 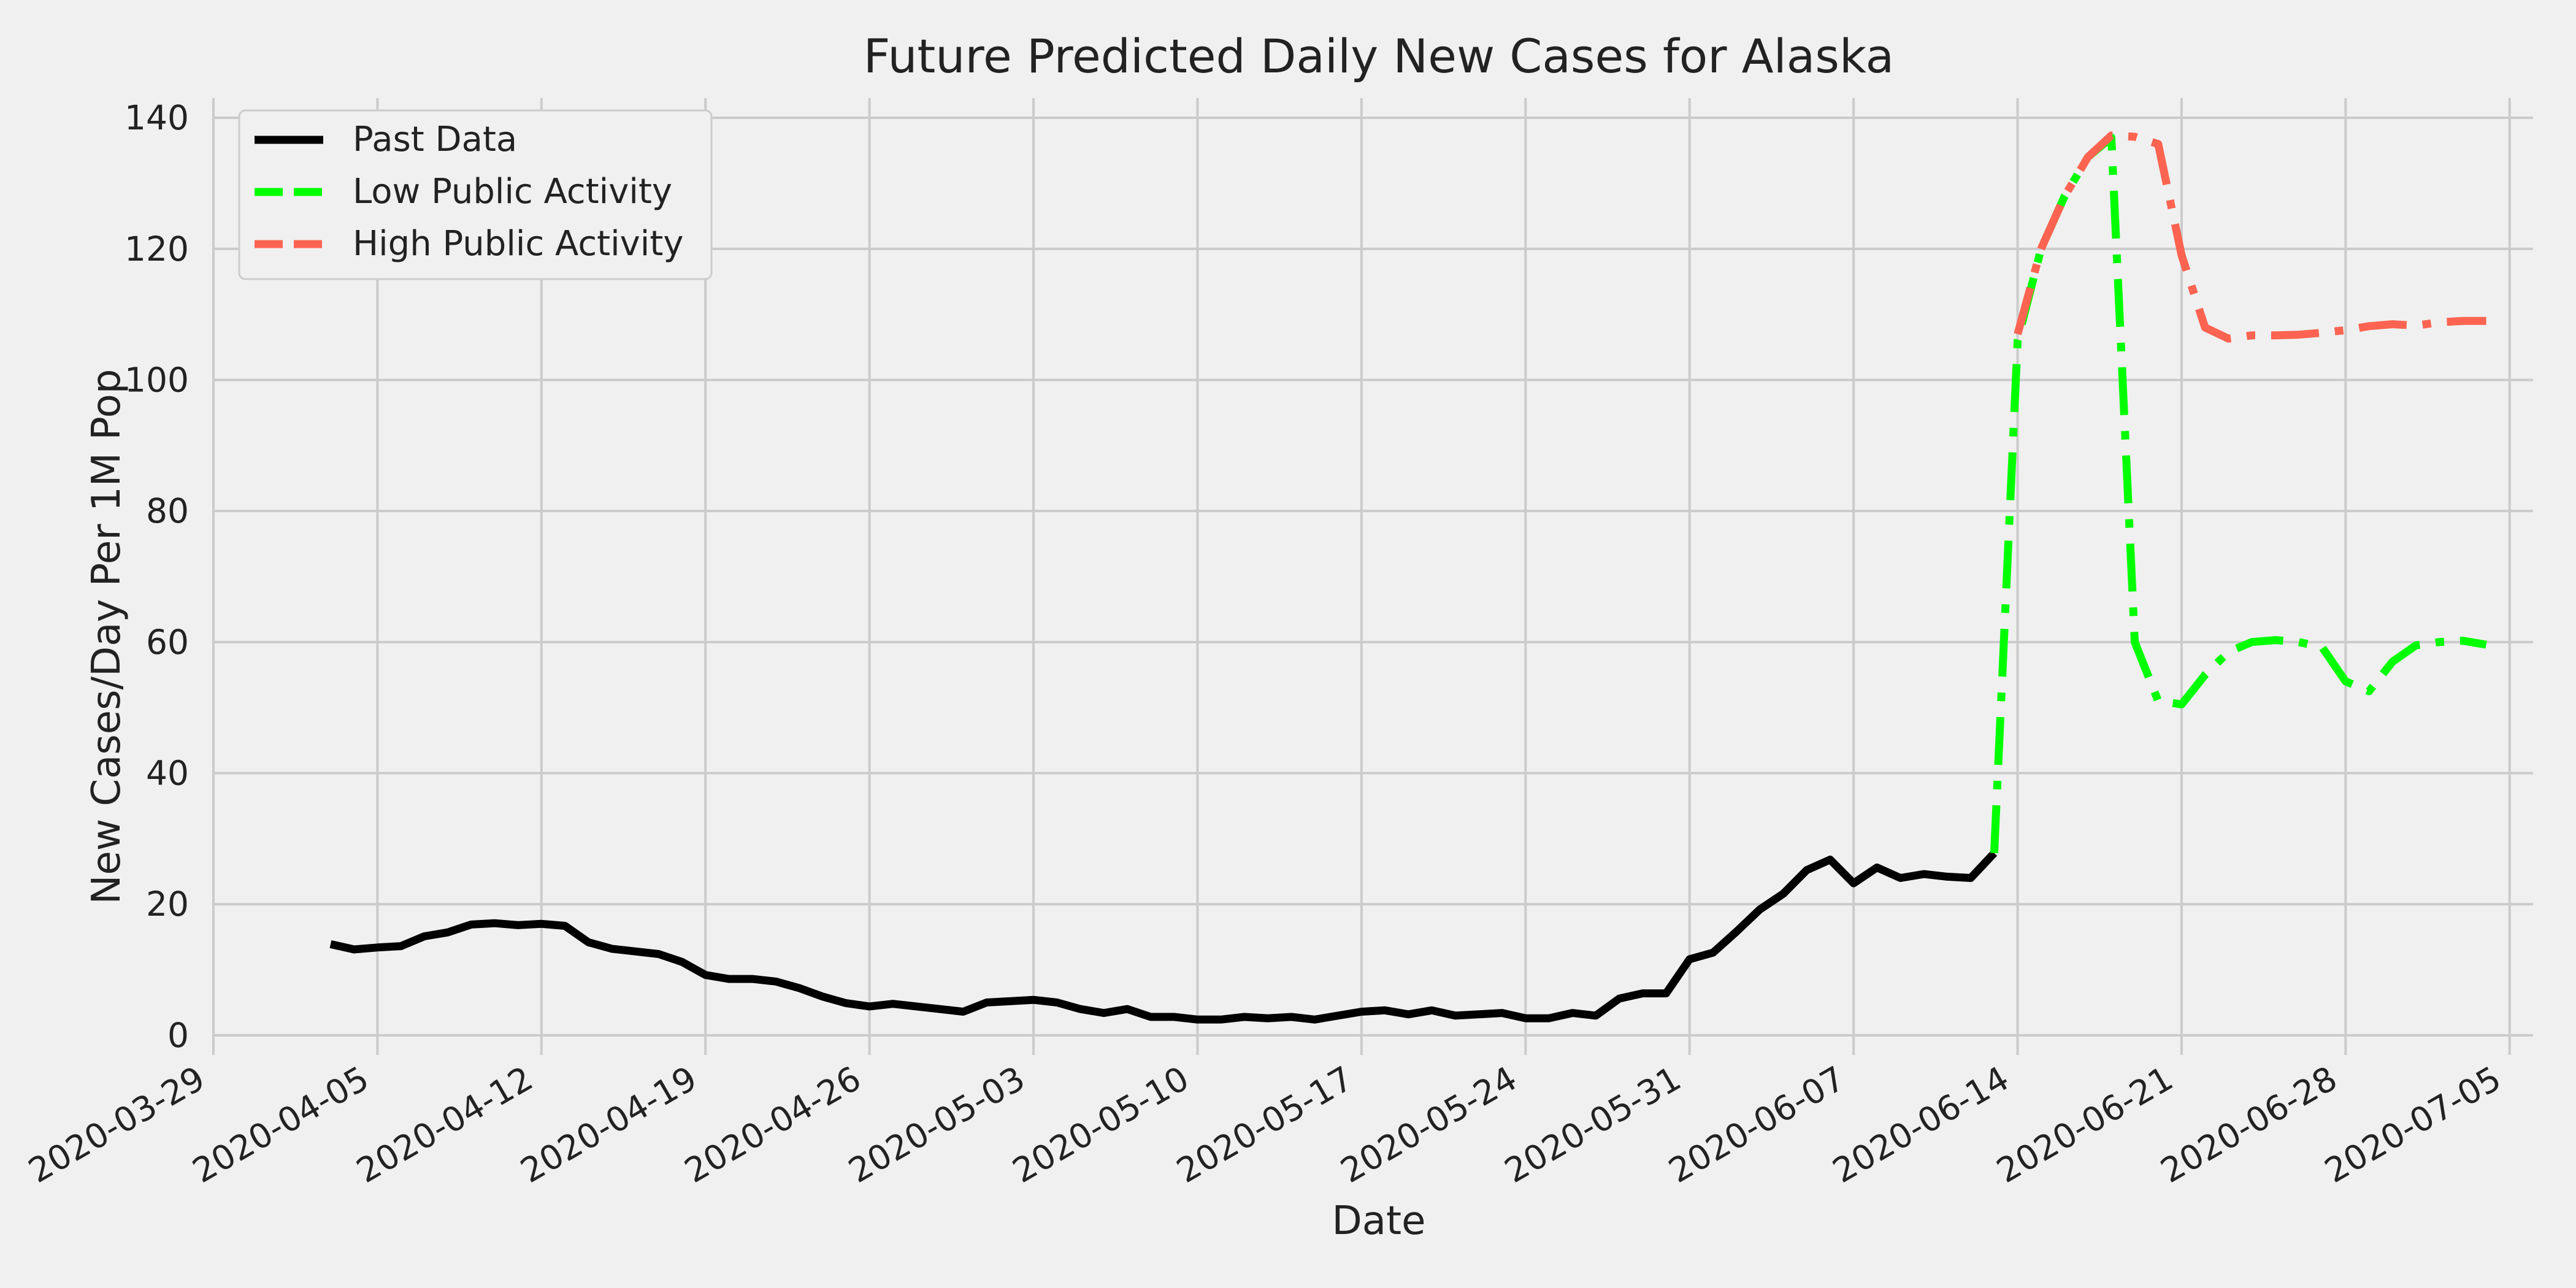 I want to click on legend-frame, so click(x=475, y=194).